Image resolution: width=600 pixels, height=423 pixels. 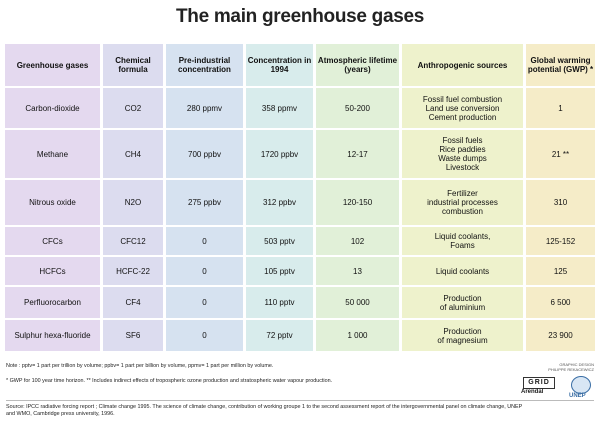 What do you see at coordinates (462, 65) in the screenshot?
I see `column-header-sources: Anthropogenic sources` at bounding box center [462, 65].